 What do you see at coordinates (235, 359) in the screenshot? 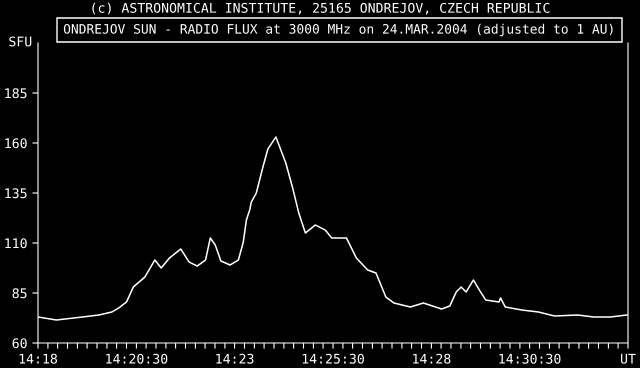
I see `x-tick-label: 14:23` at bounding box center [235, 359].